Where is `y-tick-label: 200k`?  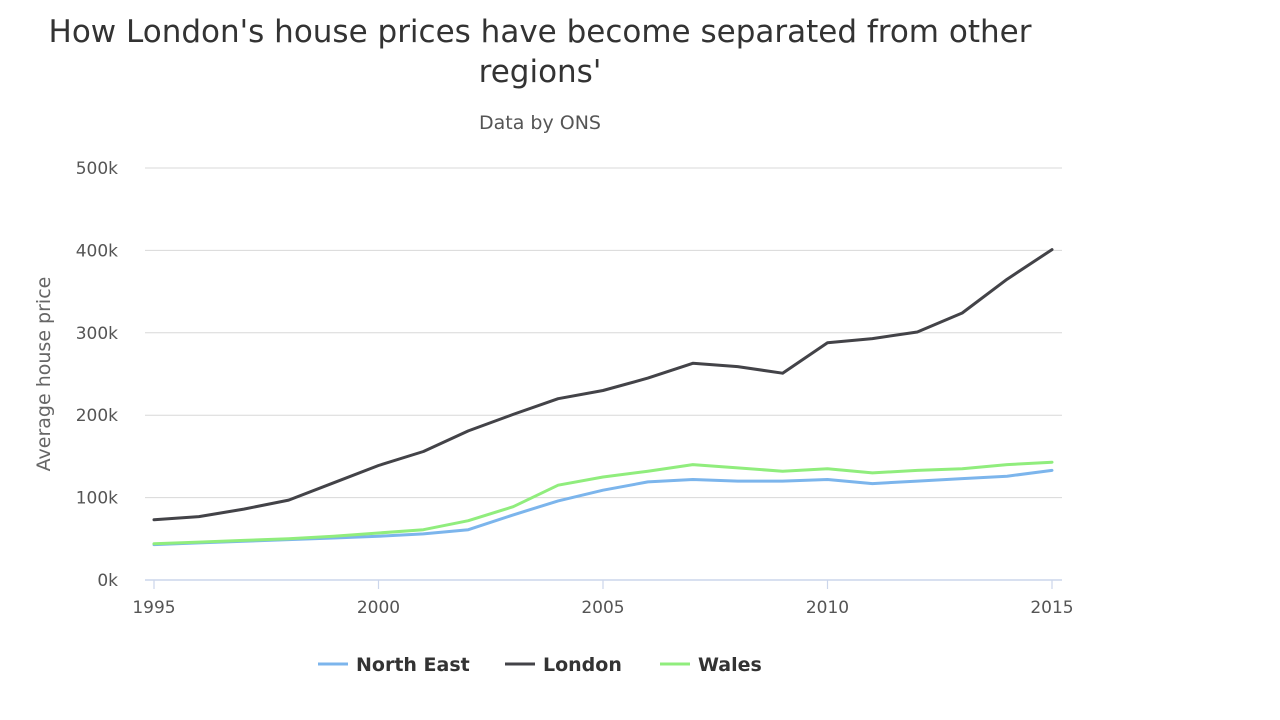 y-tick-label: 200k is located at coordinates (97, 416).